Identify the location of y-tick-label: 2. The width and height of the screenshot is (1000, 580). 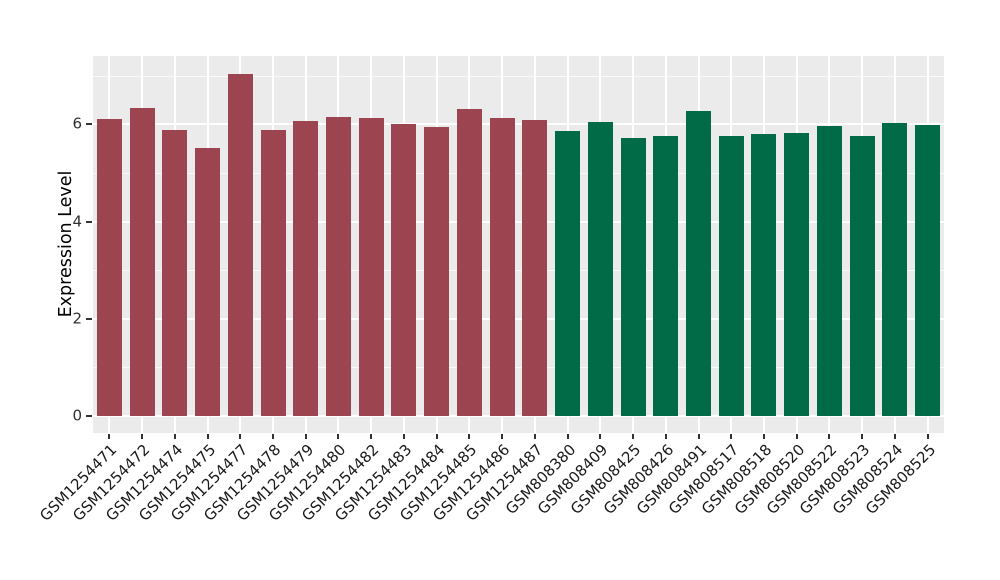
(77, 318).